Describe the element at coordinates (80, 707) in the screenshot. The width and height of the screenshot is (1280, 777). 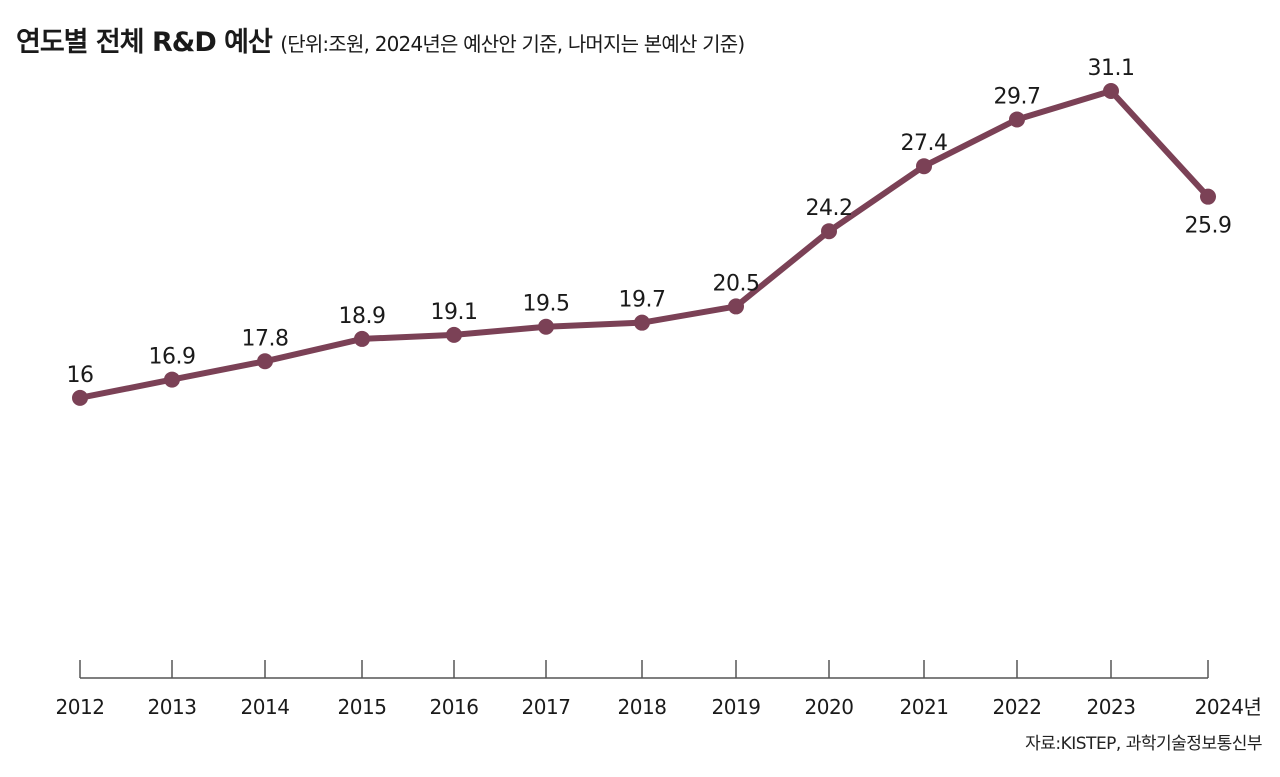
I see `x-tick-label: 2012` at that location.